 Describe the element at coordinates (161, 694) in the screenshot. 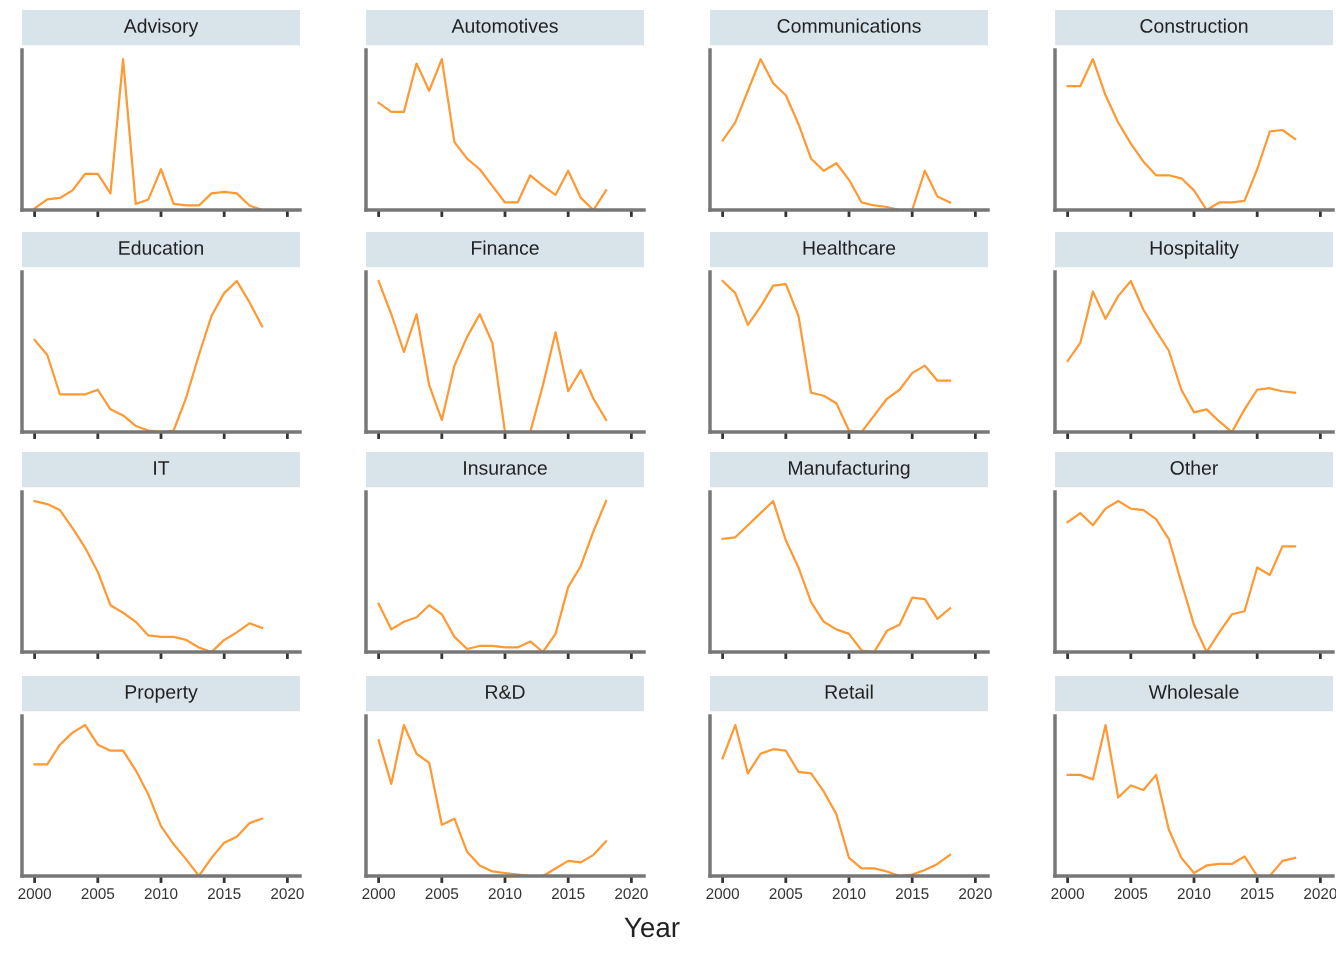

I see `chart-title: Property` at that location.